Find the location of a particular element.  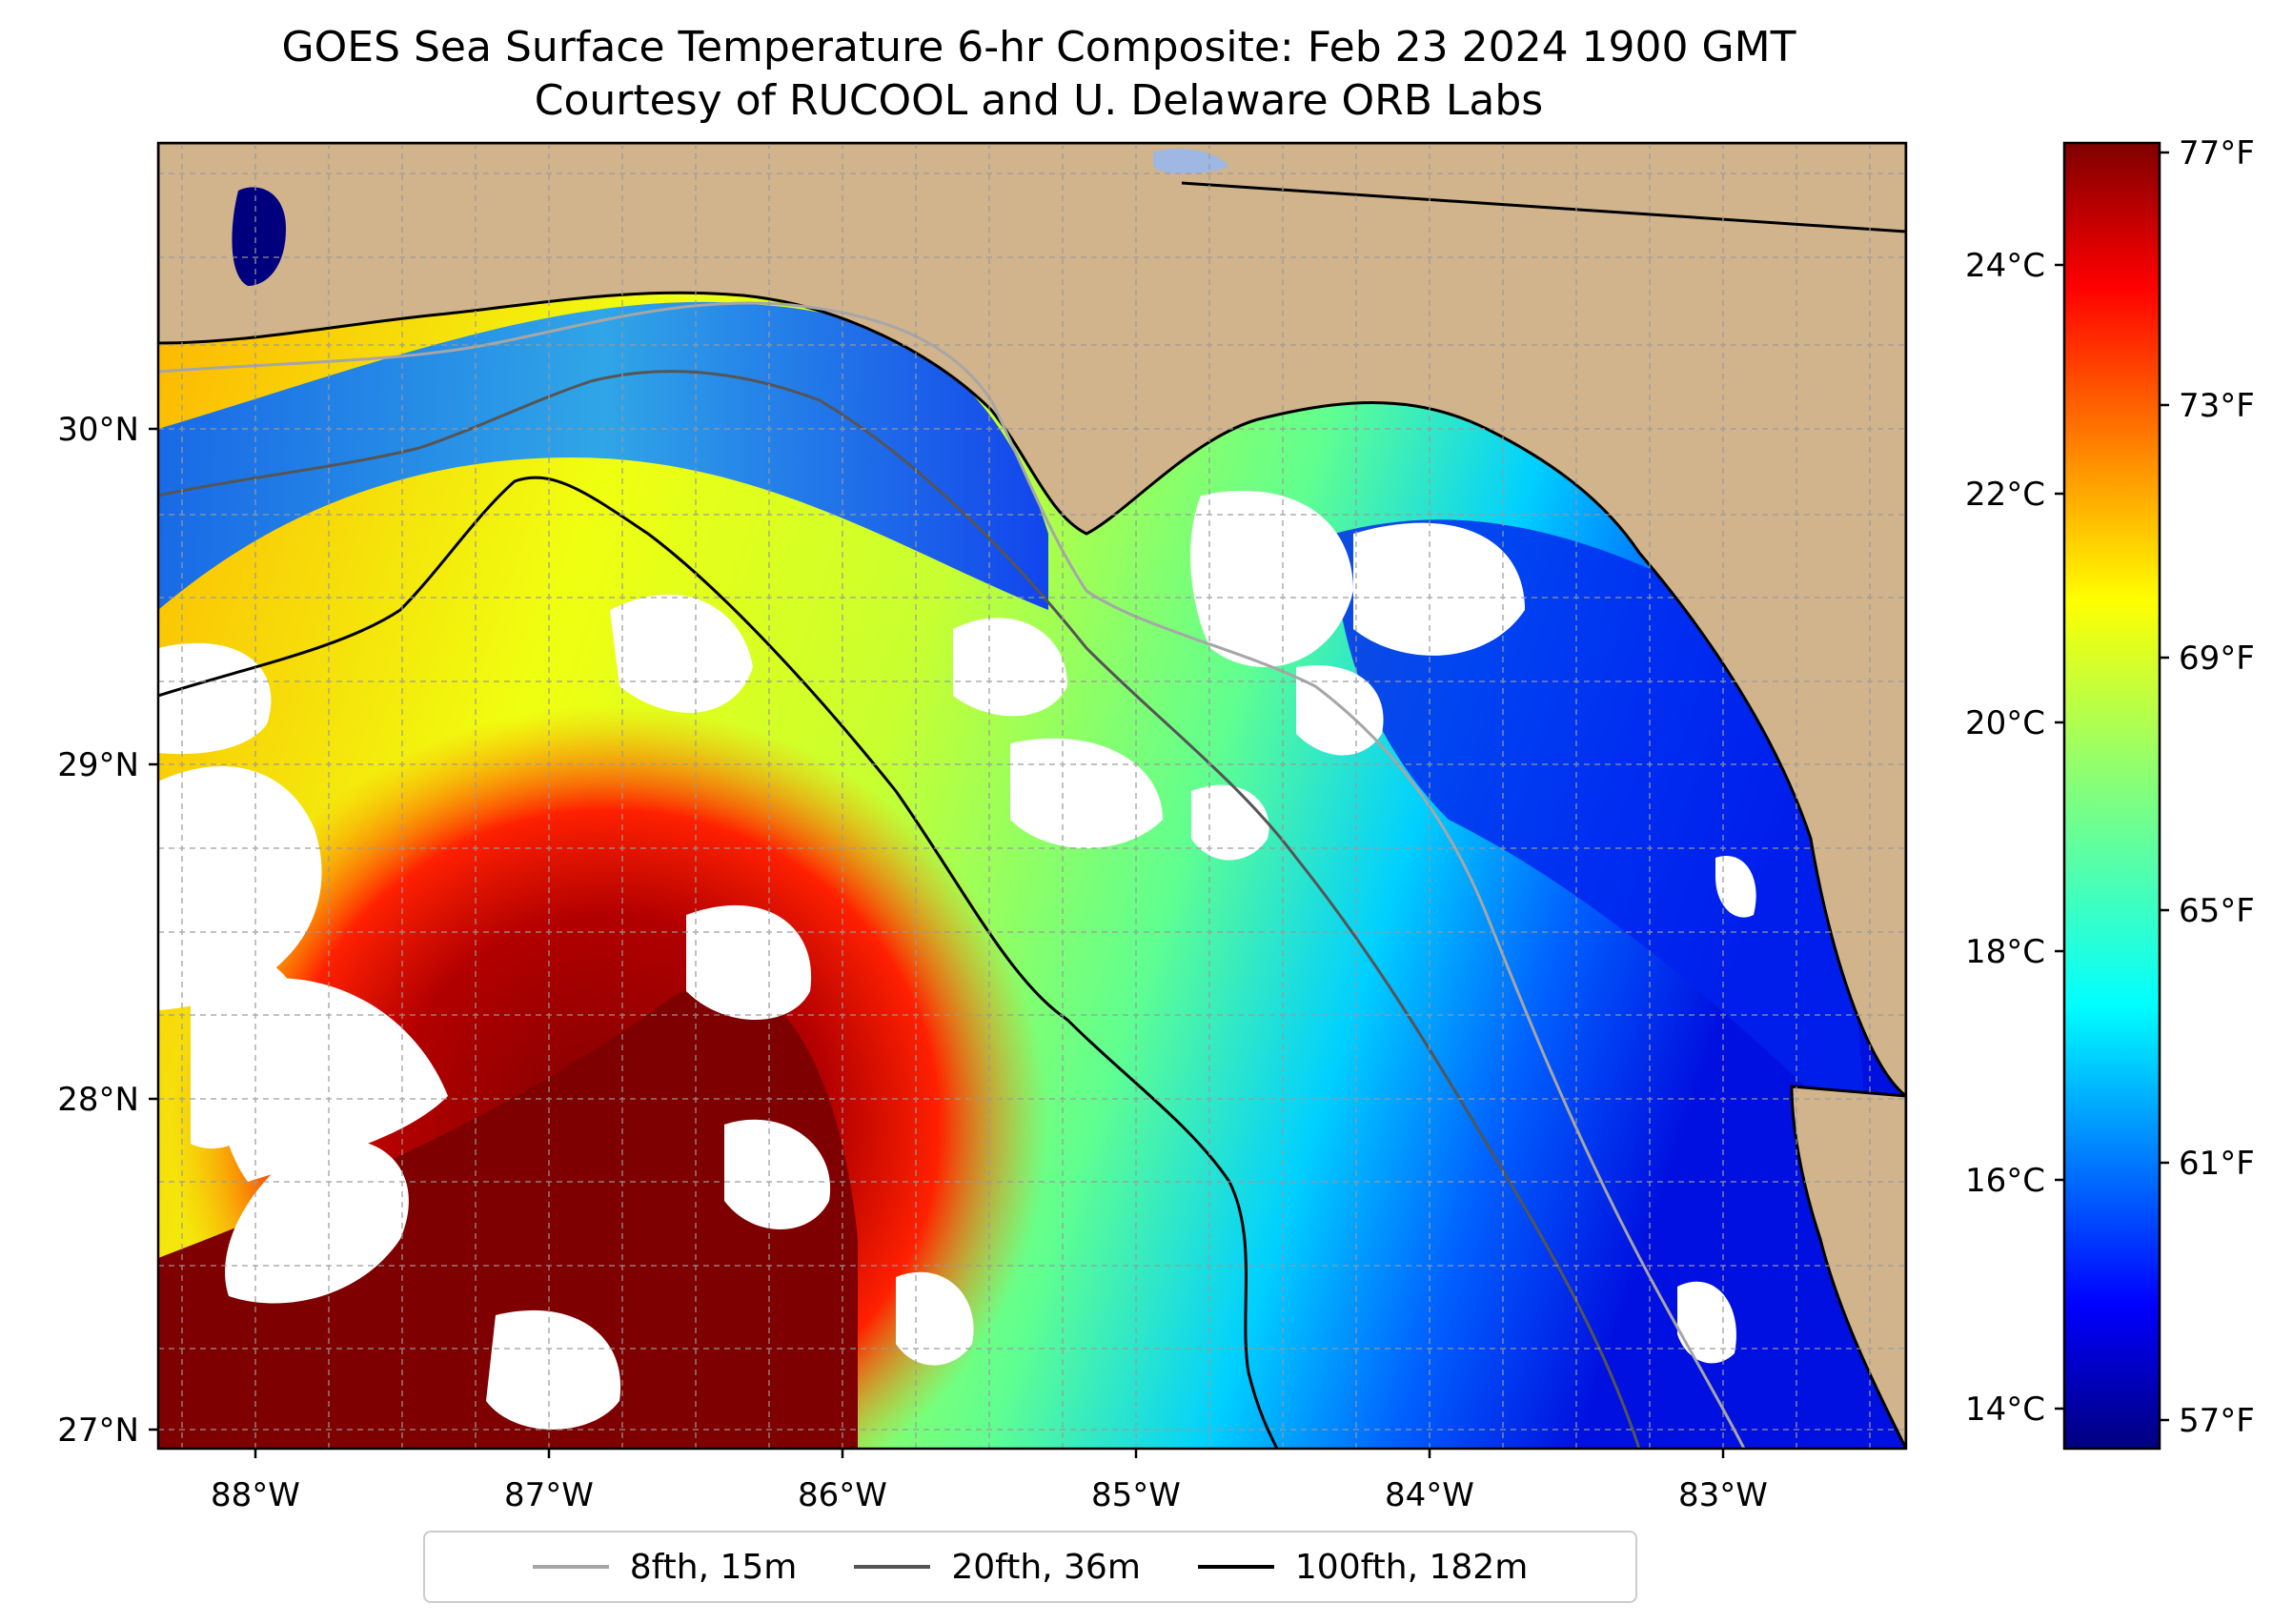

colorbar-fahrenheit-label: 57°F is located at coordinates (2217, 1421).